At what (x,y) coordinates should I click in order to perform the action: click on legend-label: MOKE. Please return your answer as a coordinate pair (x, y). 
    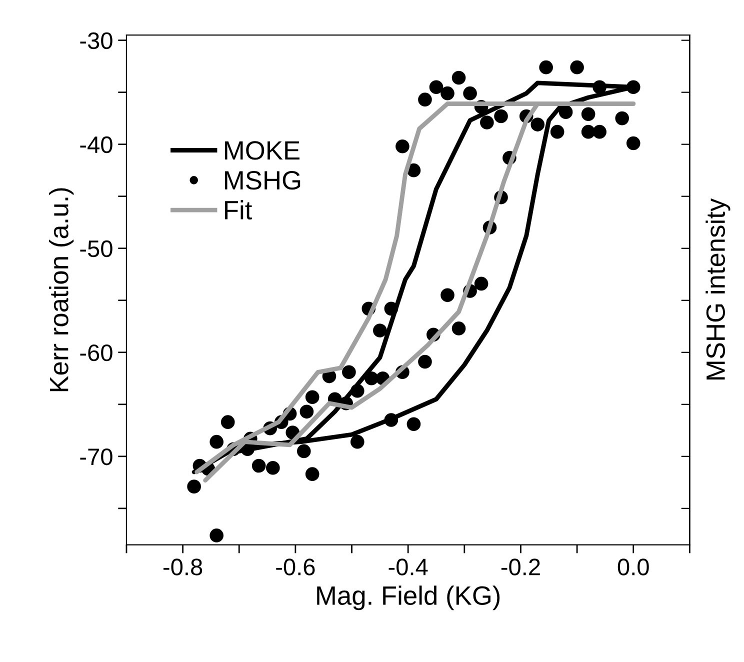
    Looking at the image, I should click on (262, 150).